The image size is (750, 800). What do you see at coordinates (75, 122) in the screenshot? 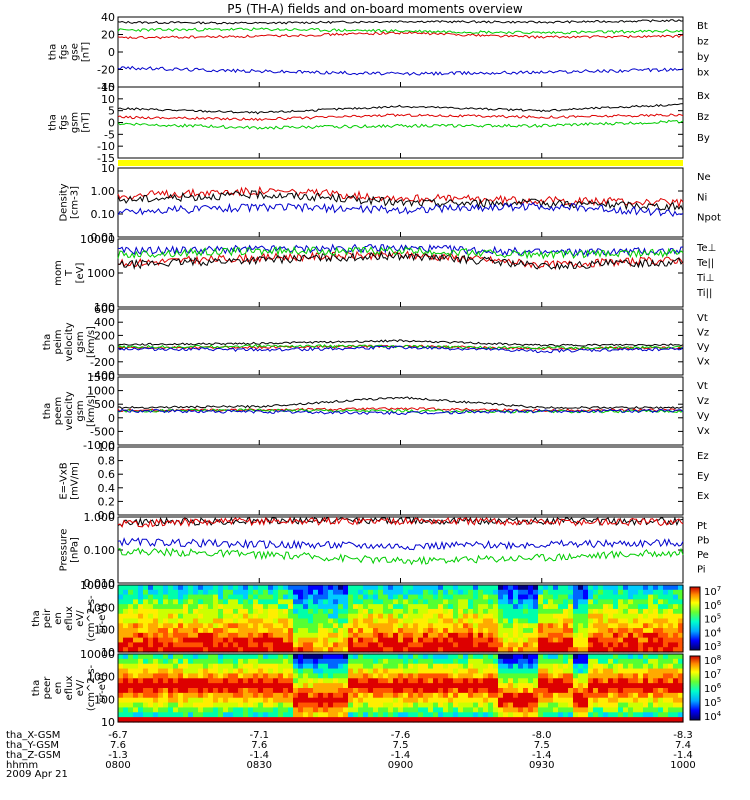
I see `y-axis-label: gsm` at bounding box center [75, 122].